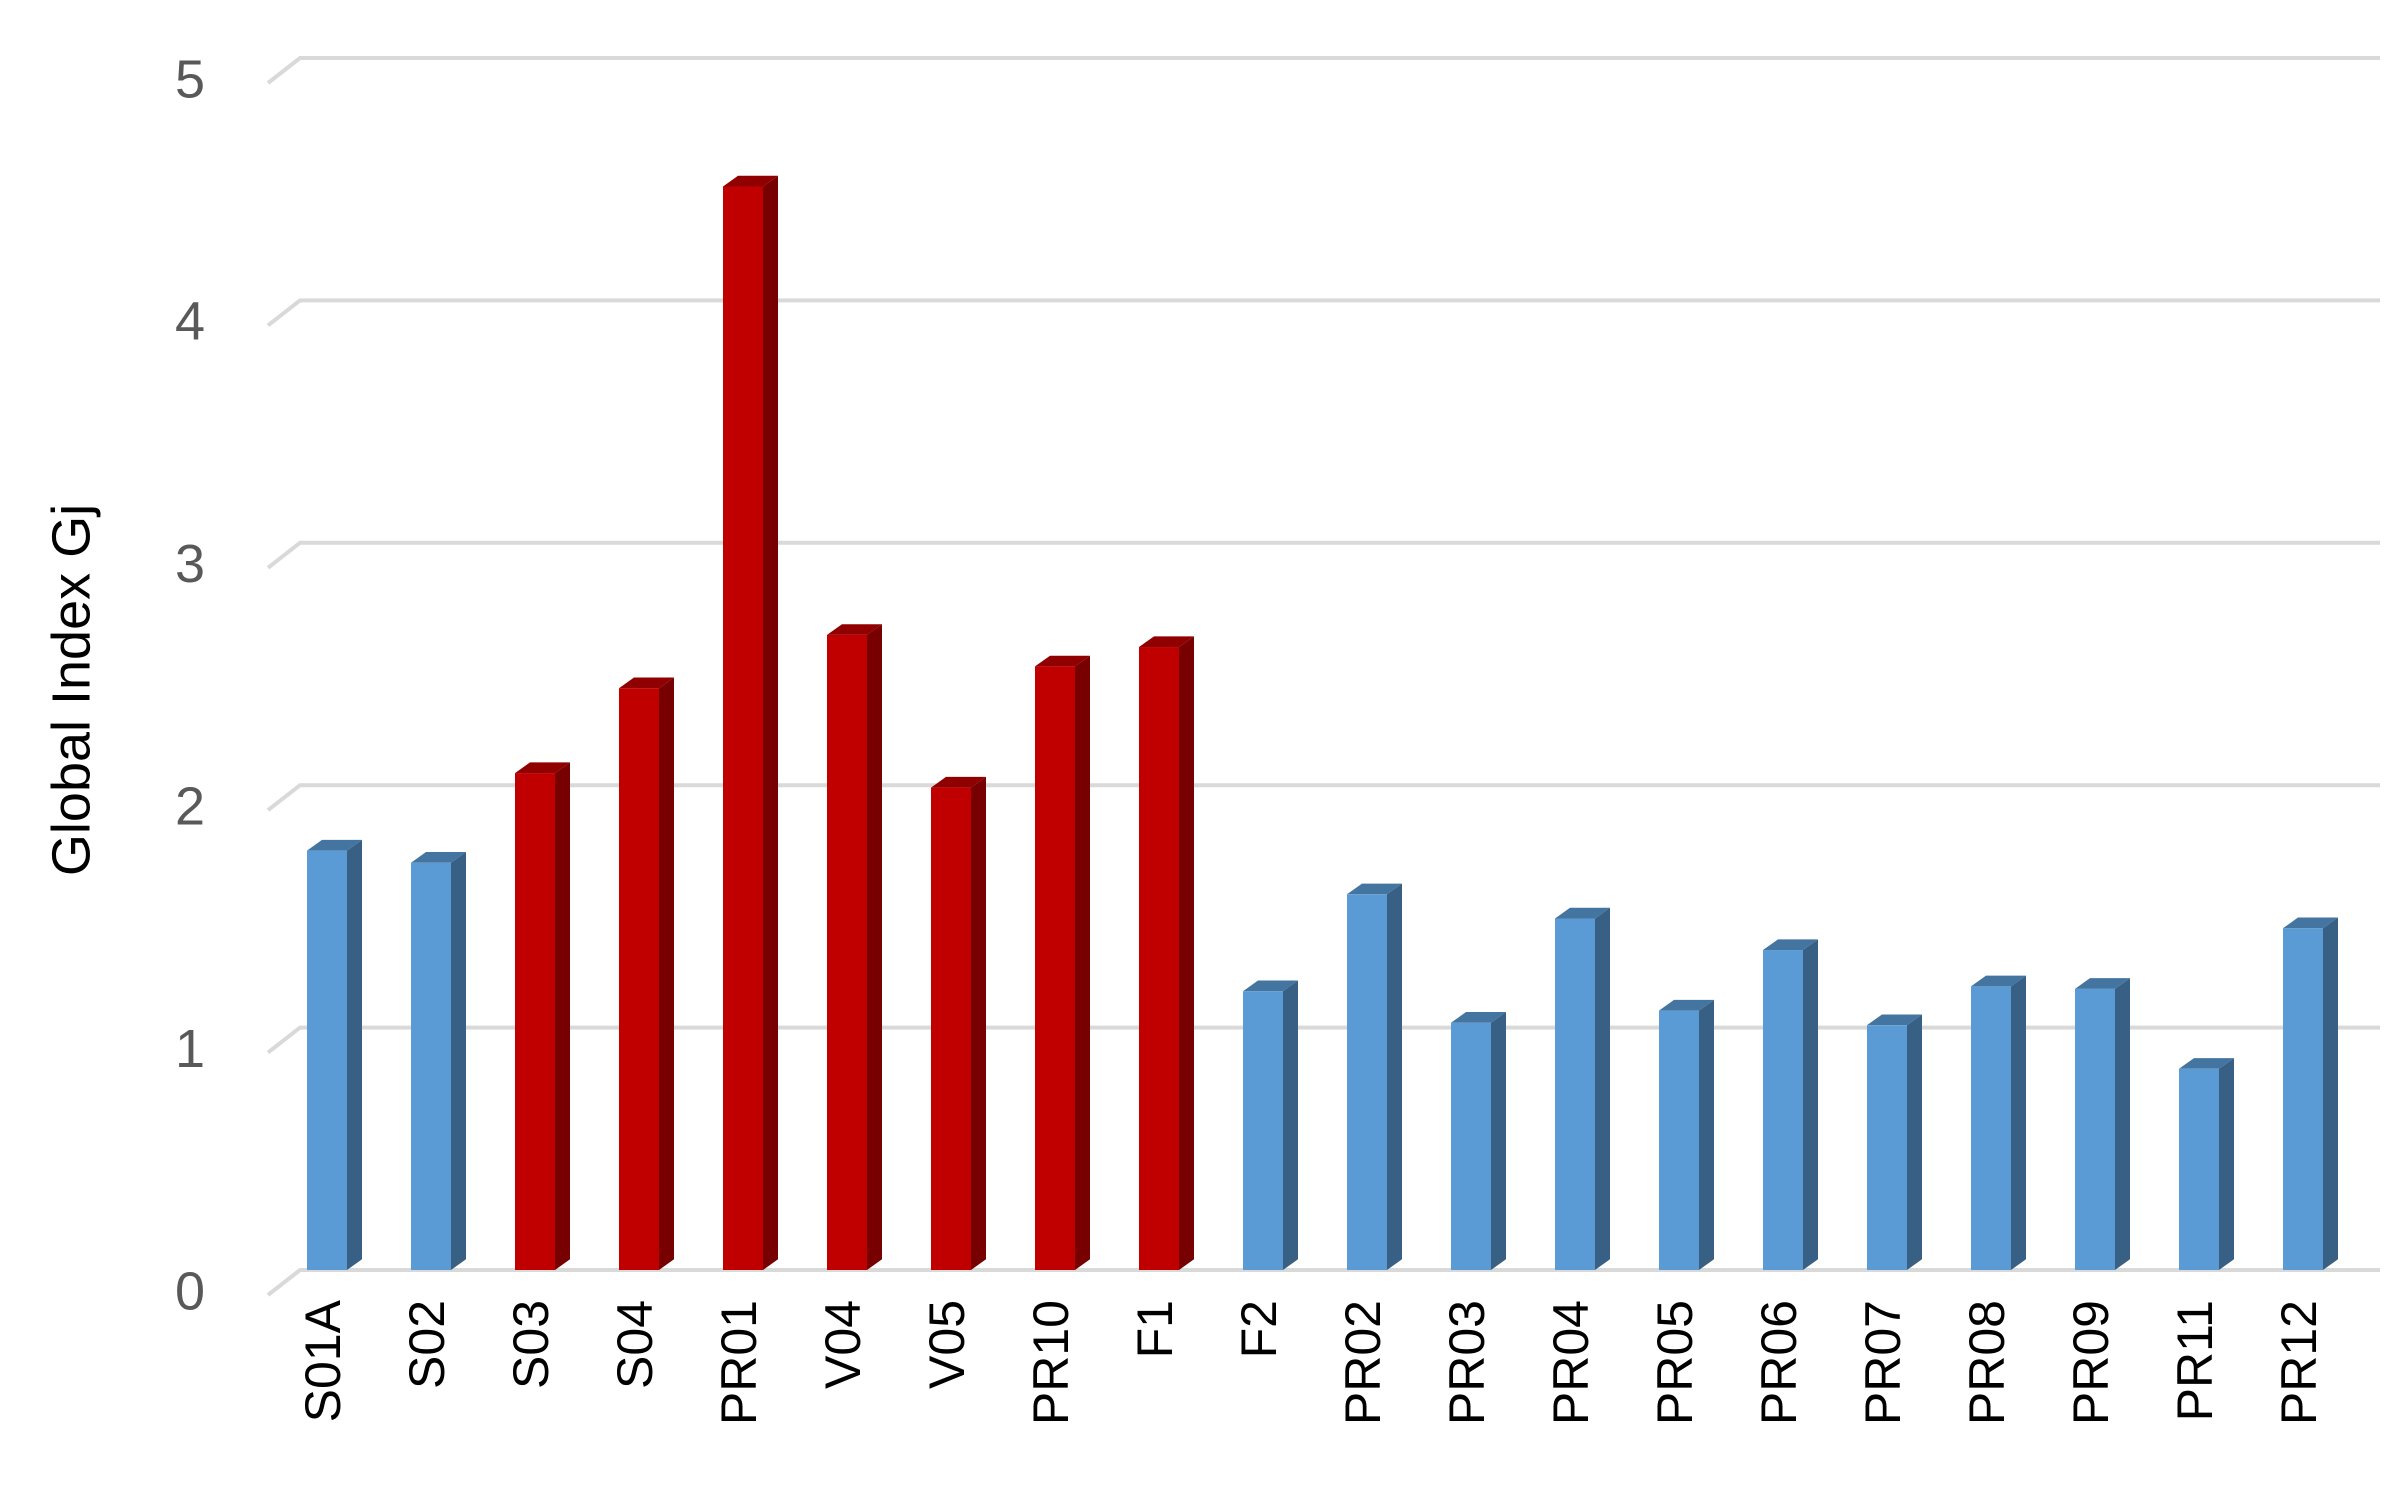 The width and height of the screenshot is (2403, 1504). I want to click on x-tick-label: PR11, so click(2195, 1360).